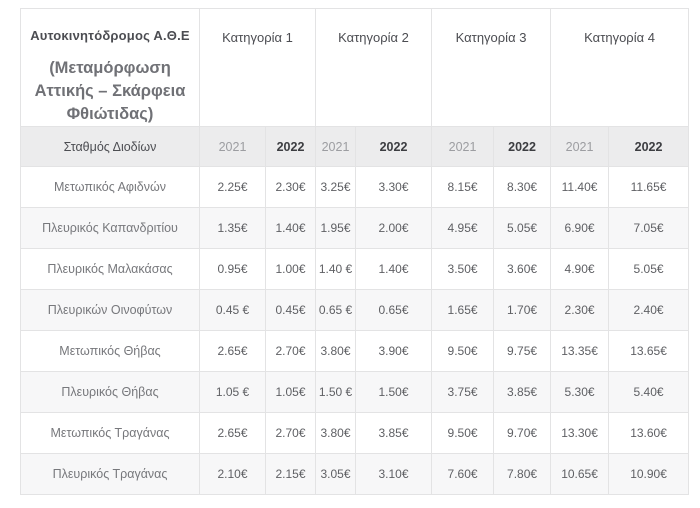 The width and height of the screenshot is (700, 508). Describe the element at coordinates (110, 310) in the screenshot. I see `station-name: Πλευρικών Οινοφύτων` at that location.